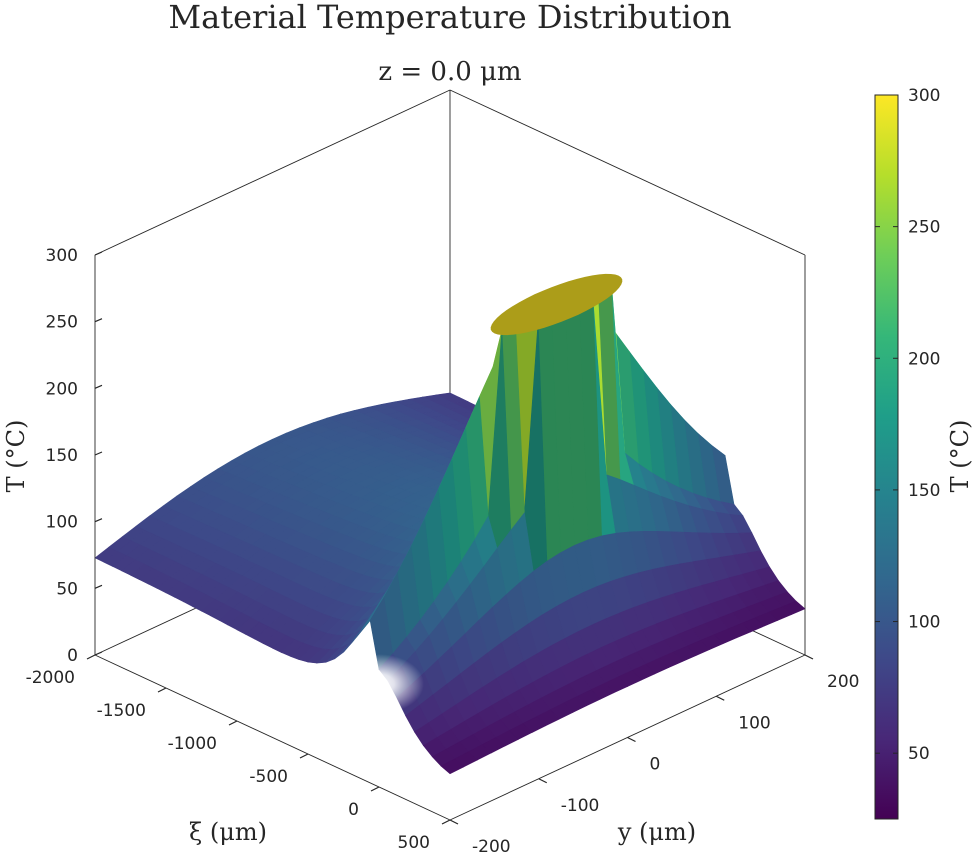 The width and height of the screenshot is (980, 857). What do you see at coordinates (353, 810) in the screenshot?
I see `xi-tick-label: 0` at bounding box center [353, 810].